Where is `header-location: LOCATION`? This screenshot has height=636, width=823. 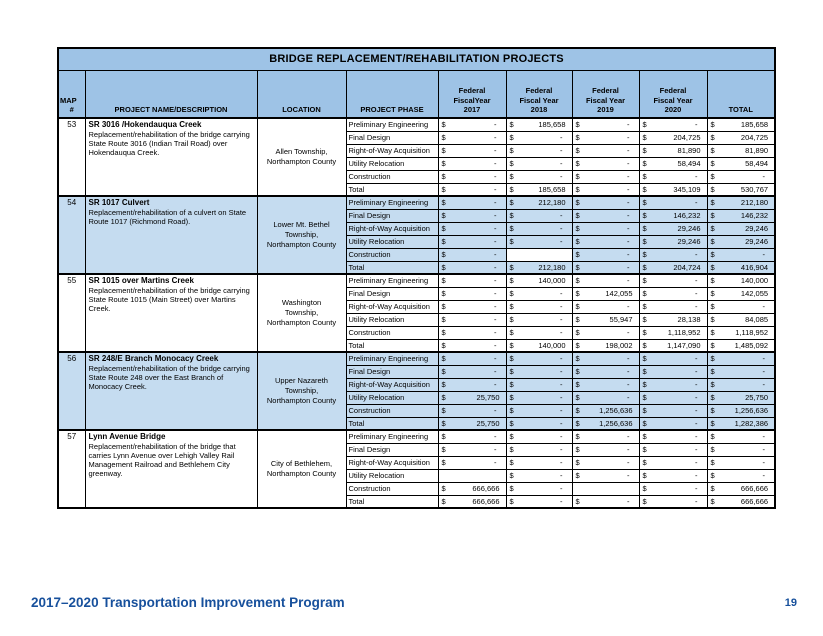 header-location: LOCATION is located at coordinates (301, 94).